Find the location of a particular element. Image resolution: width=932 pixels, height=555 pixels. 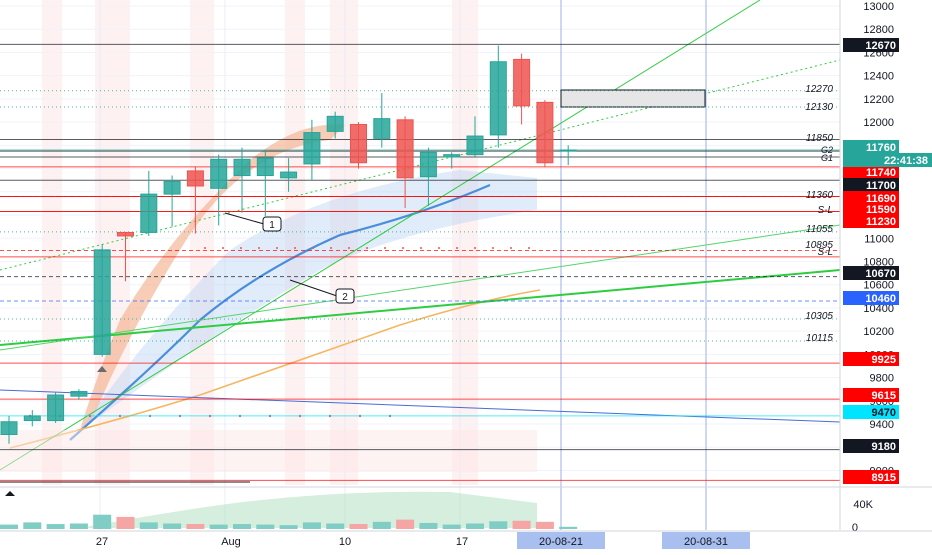

price-zone-box is located at coordinates (633, 98).